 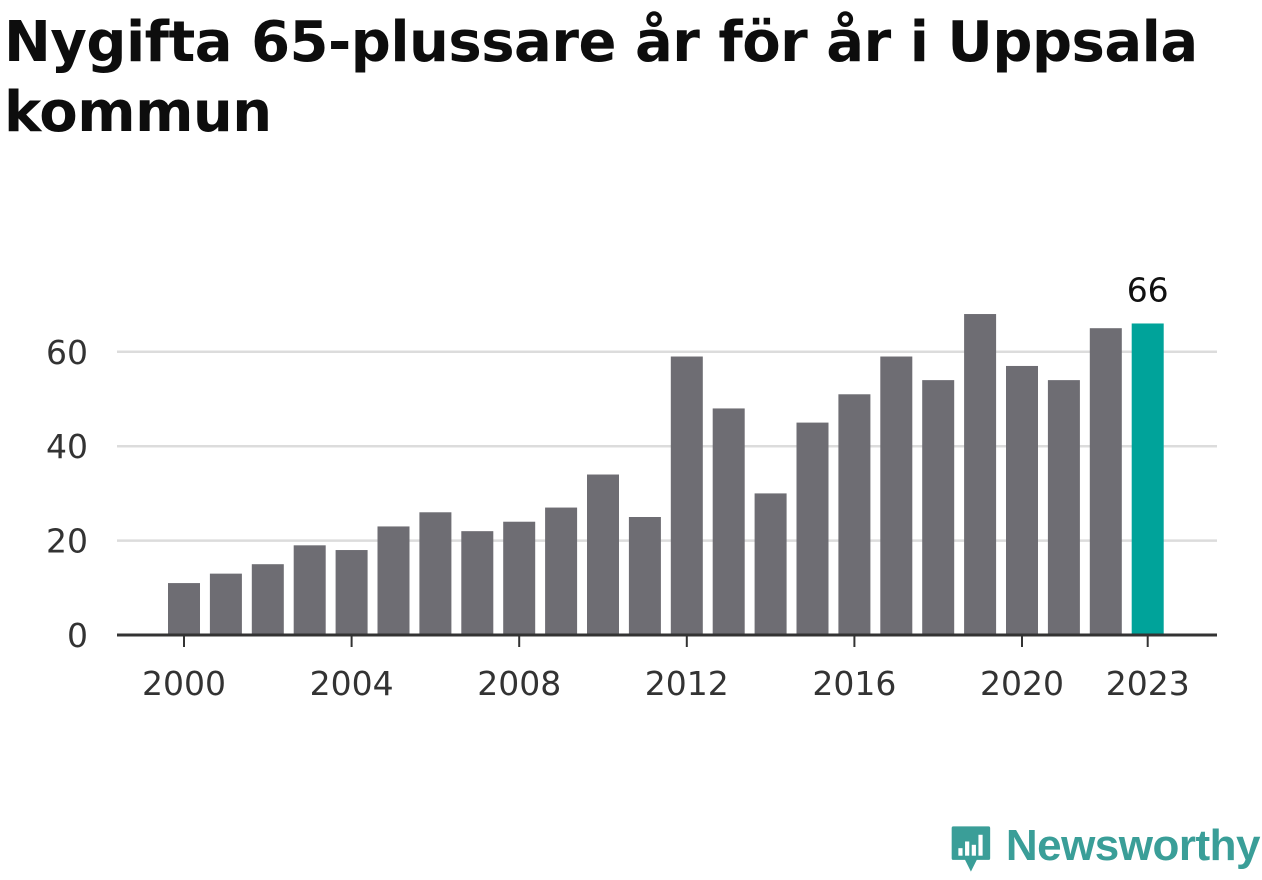 What do you see at coordinates (67, 541) in the screenshot?
I see `y-tick-label: 20` at bounding box center [67, 541].